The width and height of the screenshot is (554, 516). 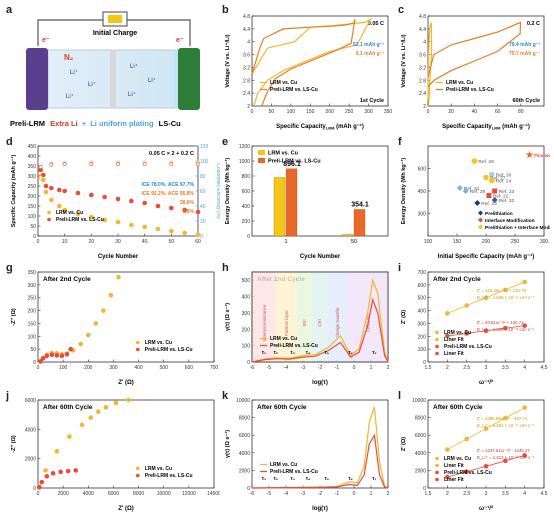 What do you see at coordinates (454, 480) in the screenshot?
I see `legend-label: Liner Fit` at bounding box center [454, 480].